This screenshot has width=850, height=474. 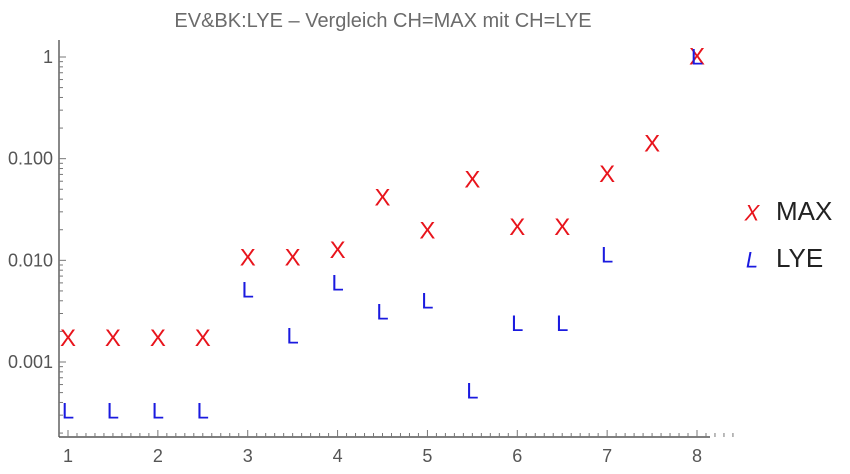 I want to click on y-tick-label: 1, so click(x=48, y=57).